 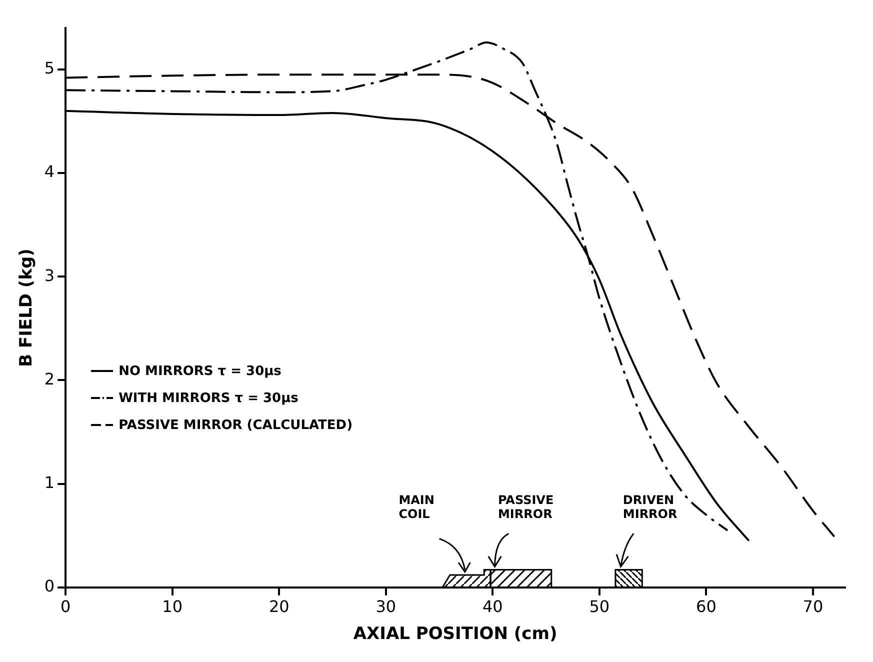 What do you see at coordinates (235, 425) in the screenshot?
I see `legend-label: PASSIVE MIRROR (CALCULATED)` at bounding box center [235, 425].